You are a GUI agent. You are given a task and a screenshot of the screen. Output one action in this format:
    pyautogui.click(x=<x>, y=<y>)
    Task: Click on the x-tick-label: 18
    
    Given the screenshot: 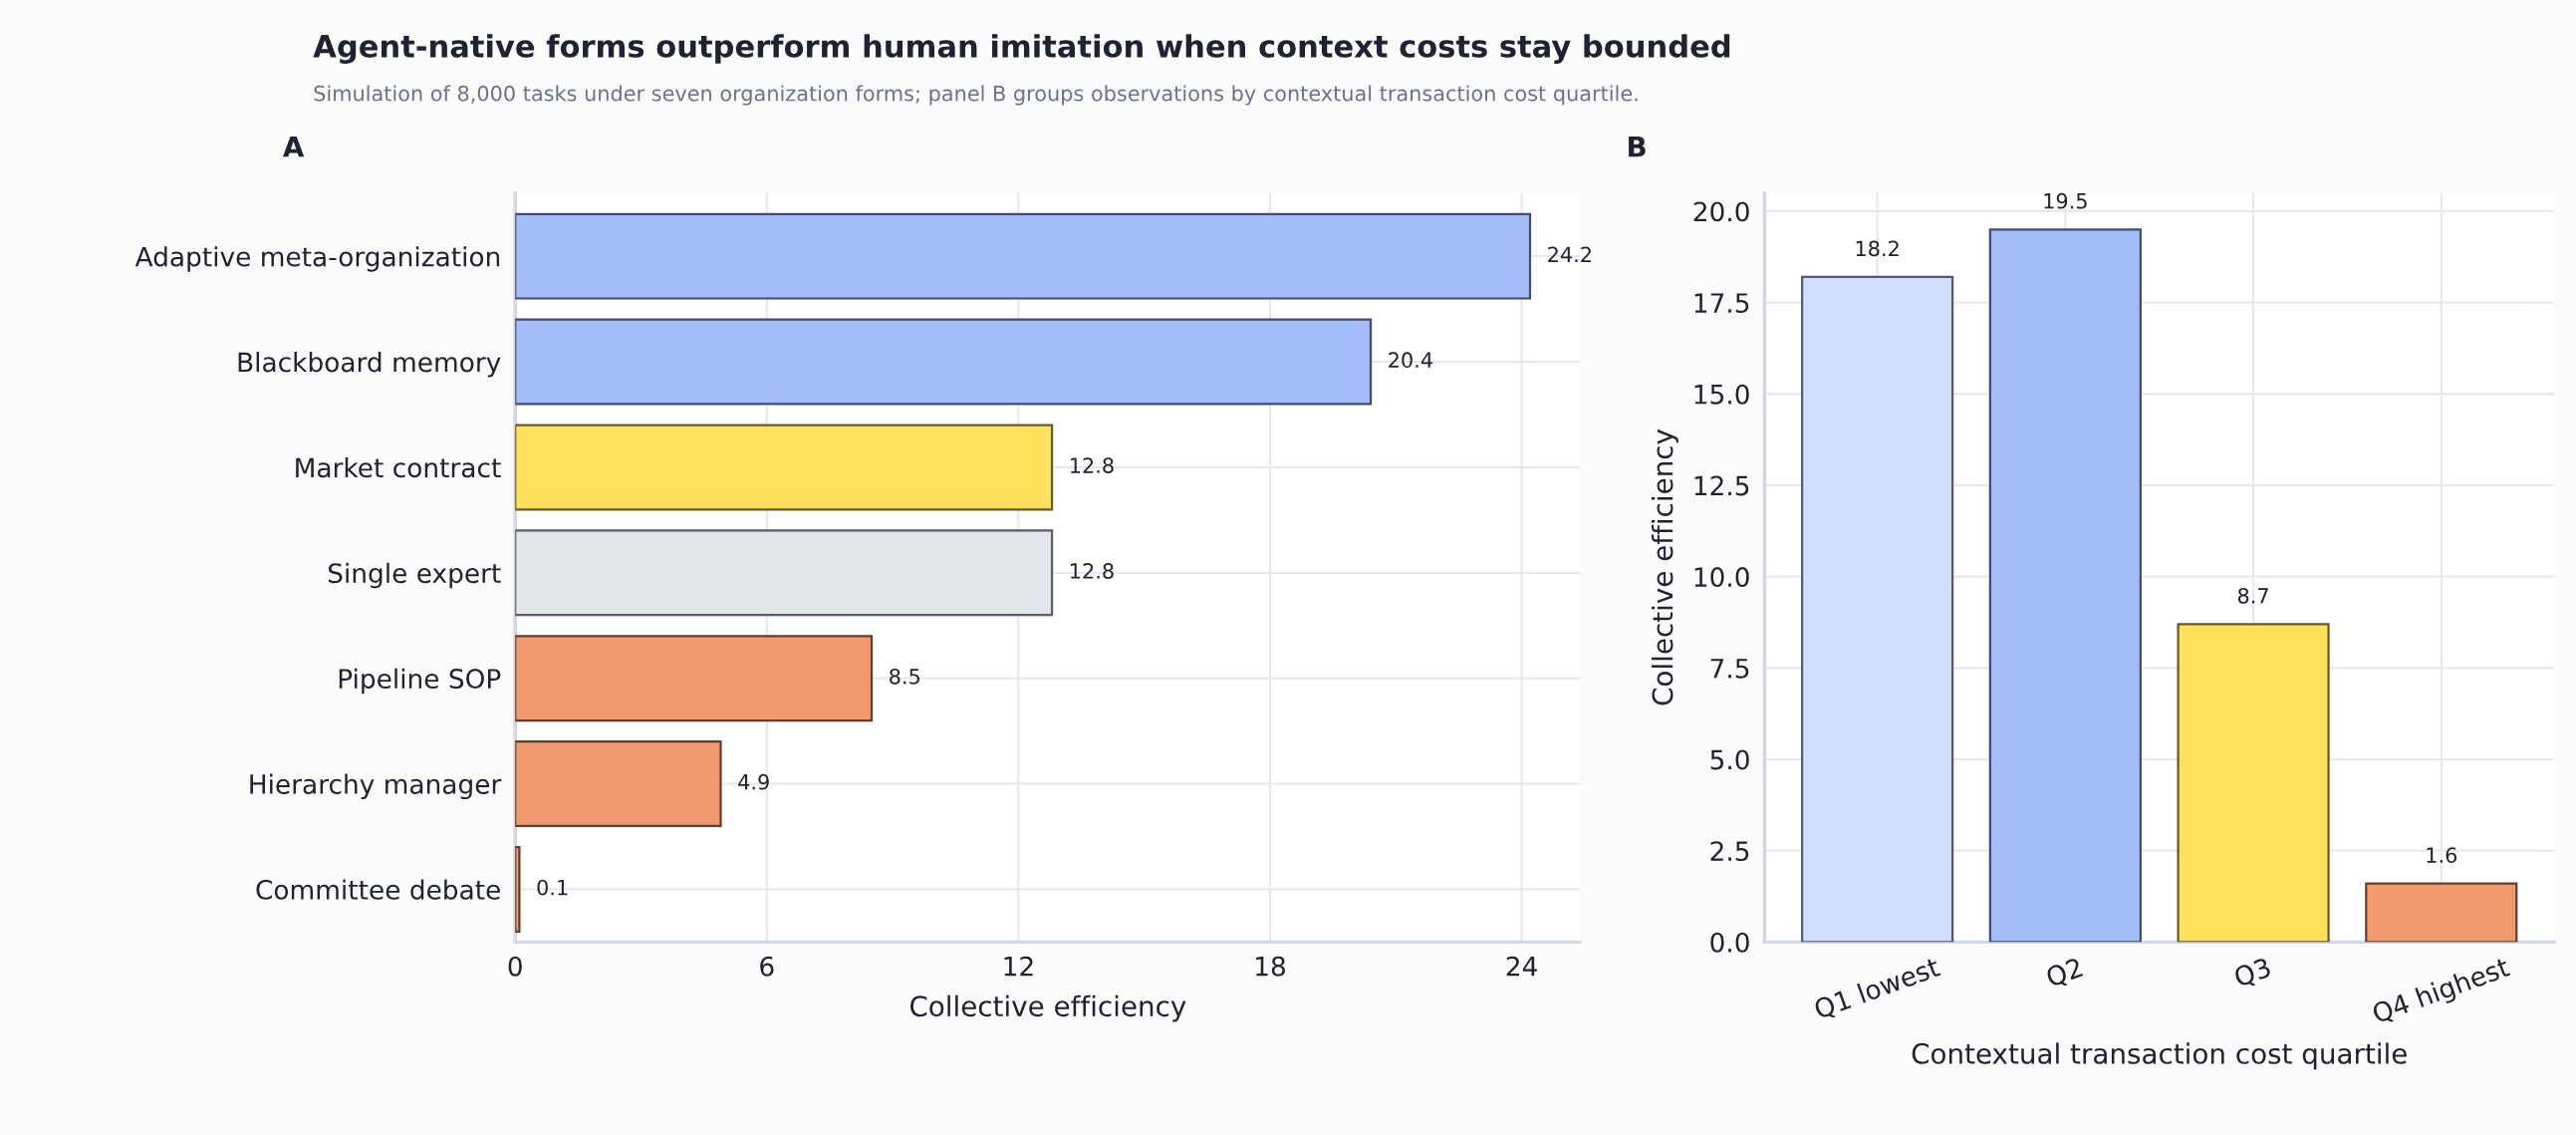 What is the action you would take?
    pyautogui.click(x=1270, y=966)
    